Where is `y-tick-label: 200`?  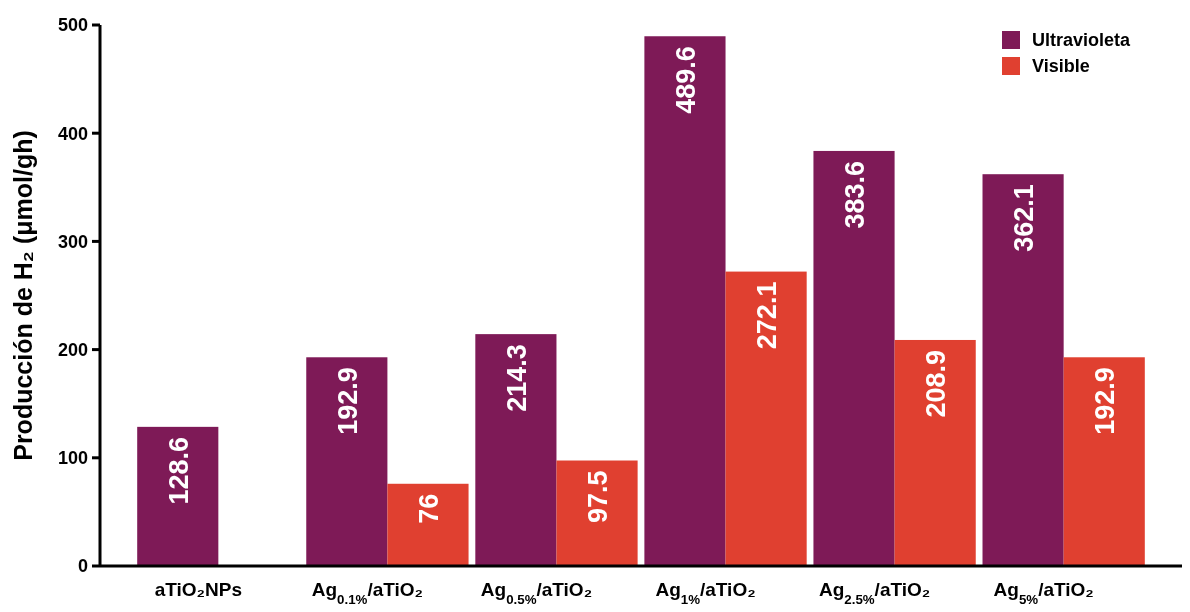 y-tick-label: 200 is located at coordinates (72, 349).